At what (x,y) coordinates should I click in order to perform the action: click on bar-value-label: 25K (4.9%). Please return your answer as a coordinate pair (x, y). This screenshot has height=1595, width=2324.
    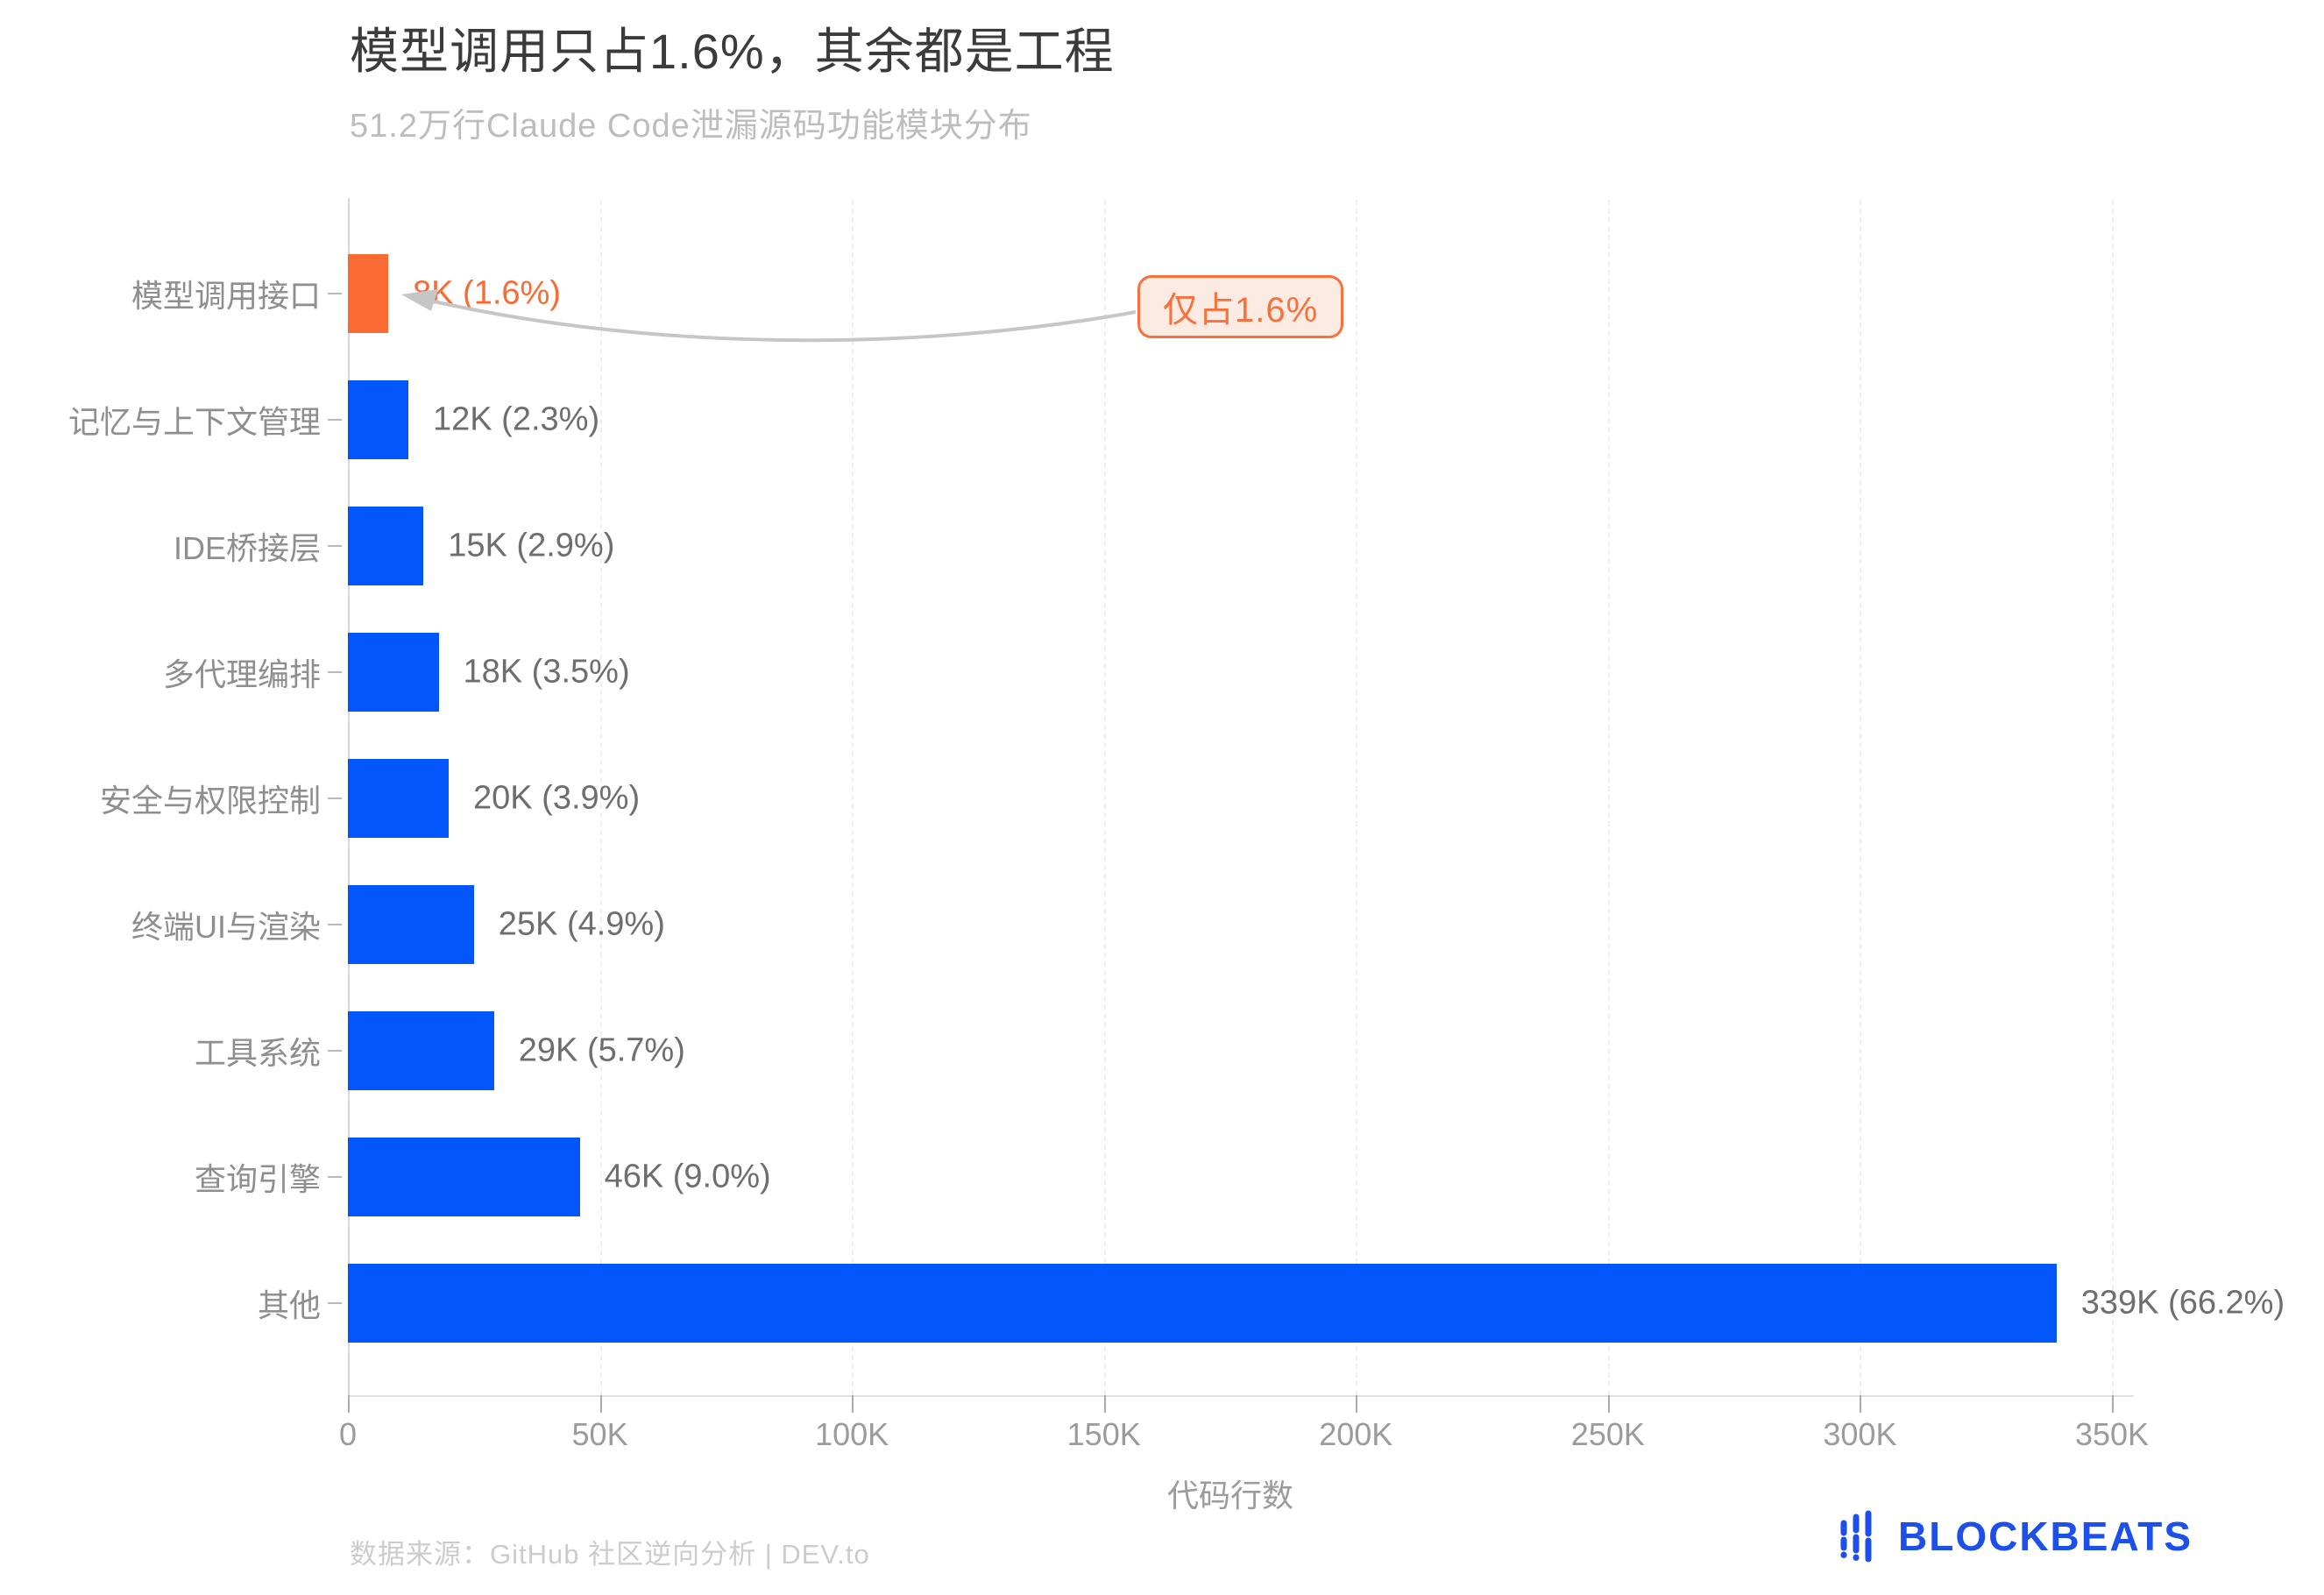
    Looking at the image, I should click on (581, 924).